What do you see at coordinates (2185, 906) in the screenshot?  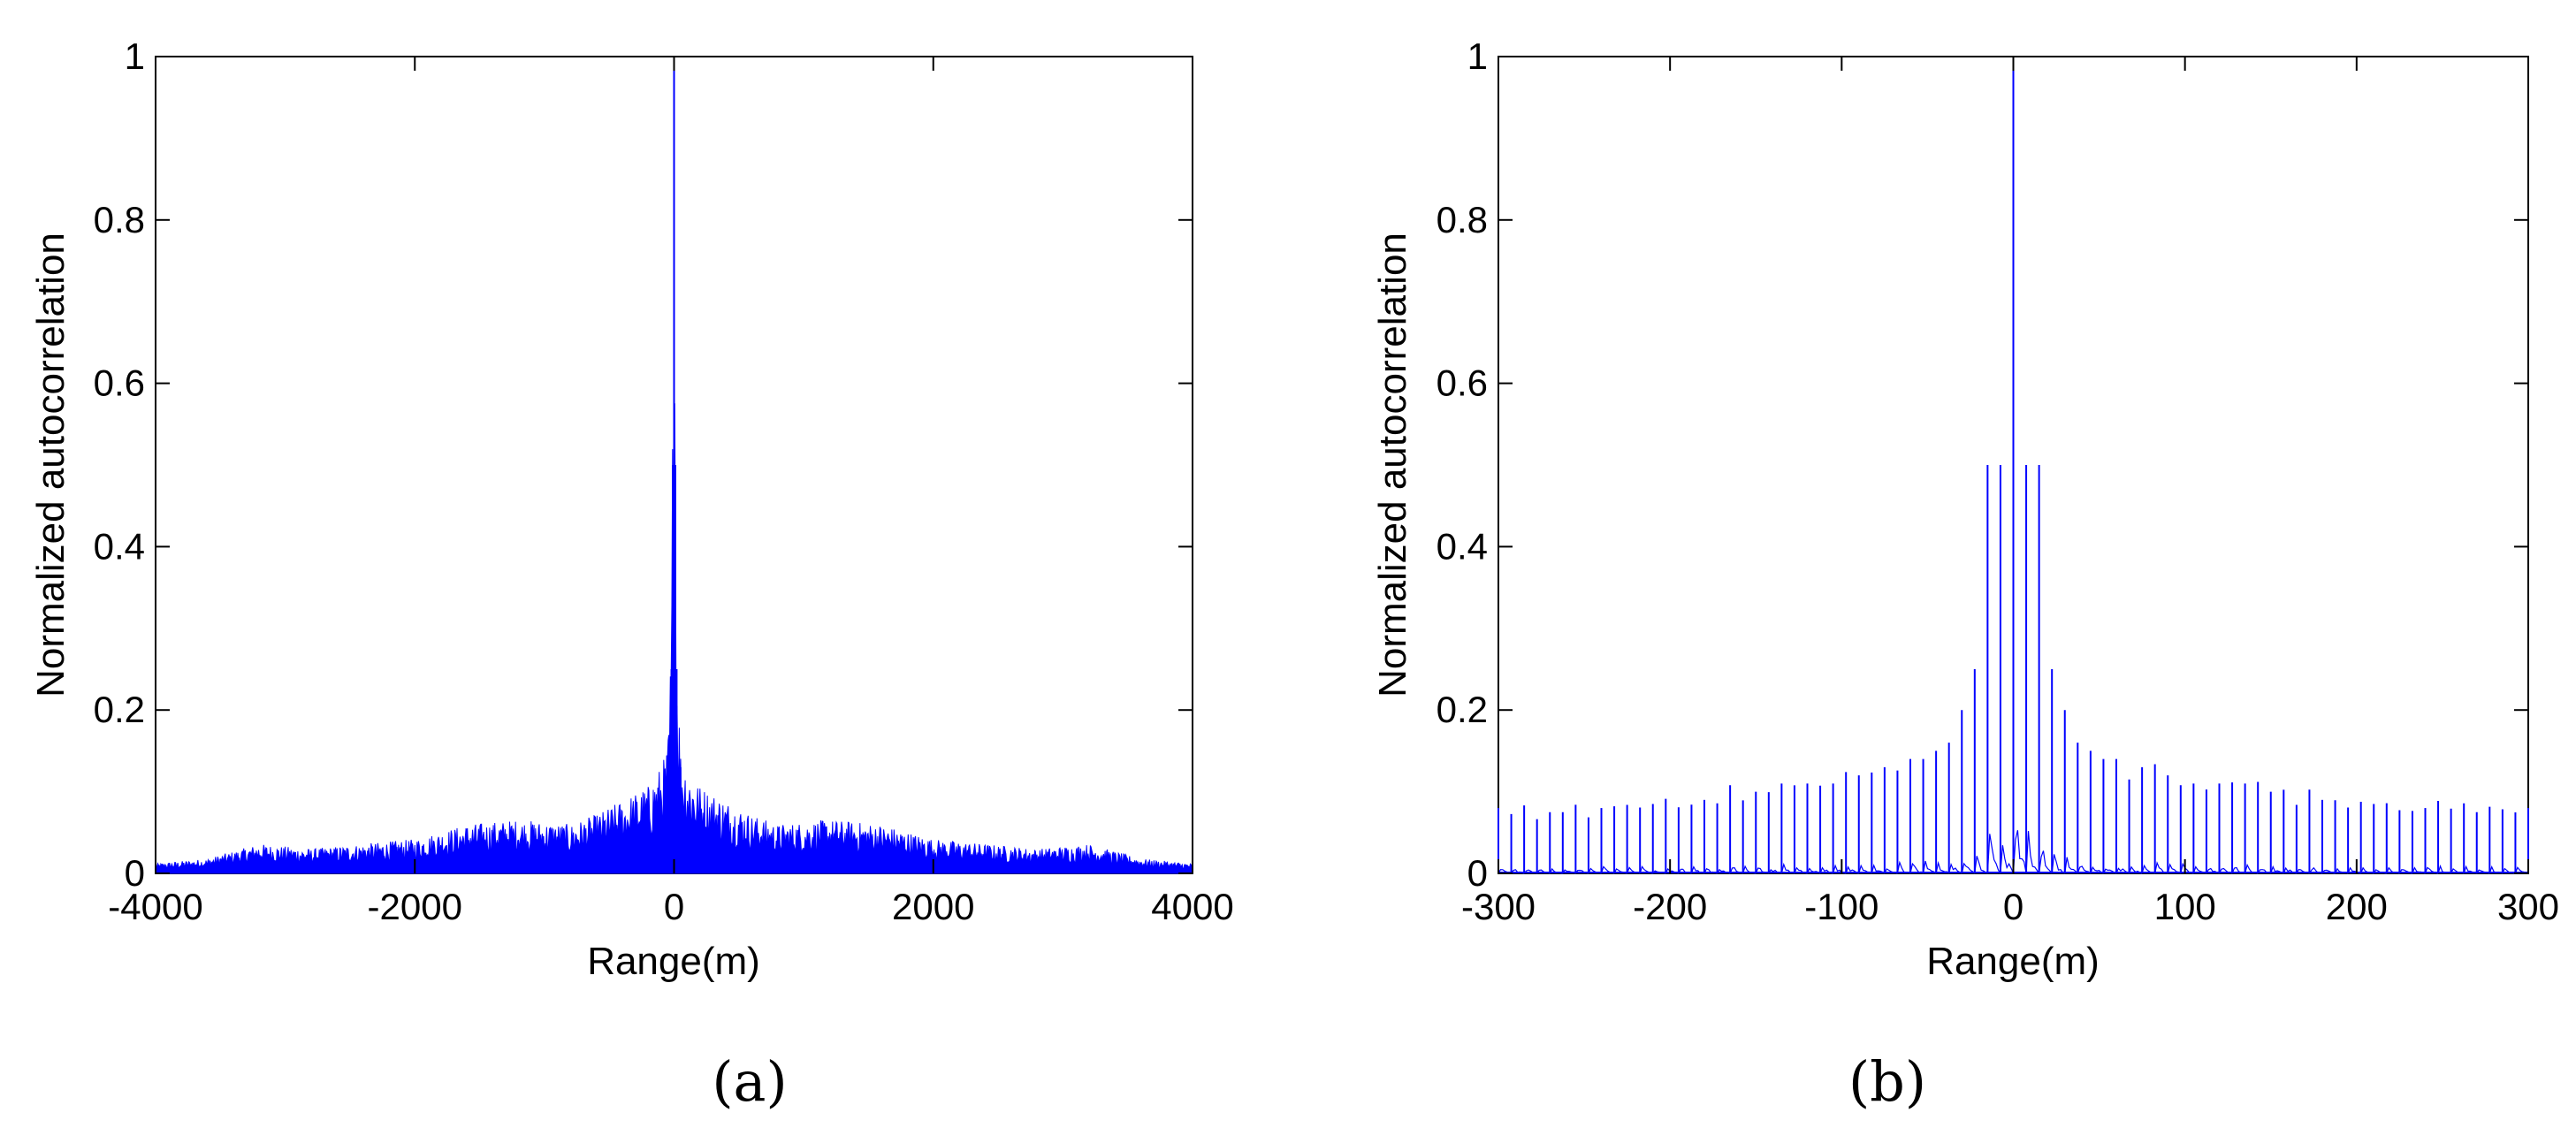 I see `x-tick-label-b: 100` at bounding box center [2185, 906].